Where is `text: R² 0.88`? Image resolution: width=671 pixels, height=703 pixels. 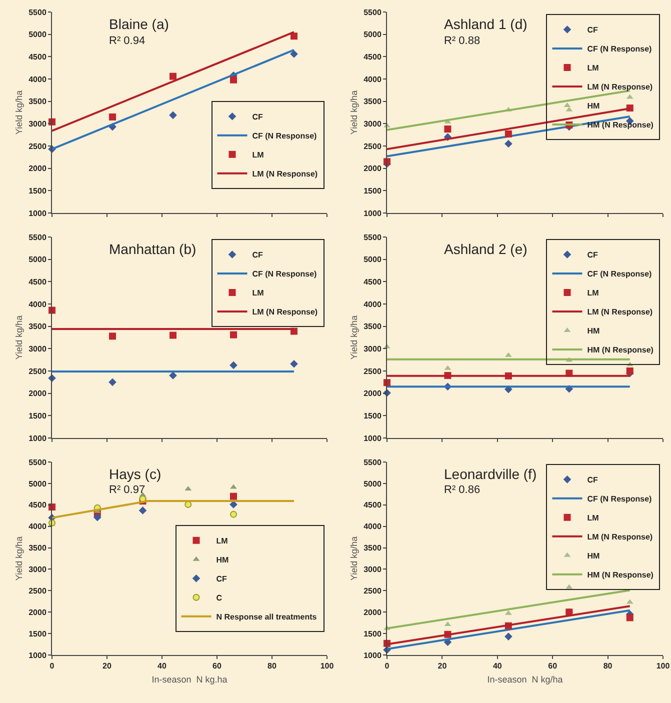 text: R² 0.88 is located at coordinates (462, 41).